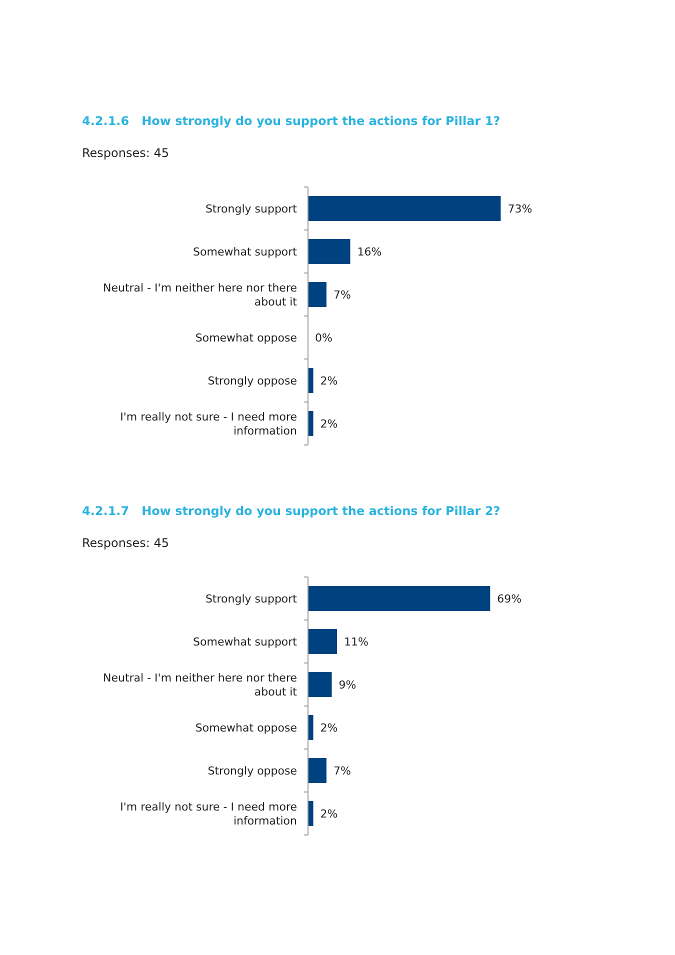  Describe the element at coordinates (509, 599) in the screenshot. I see `data-label: 69%` at that location.